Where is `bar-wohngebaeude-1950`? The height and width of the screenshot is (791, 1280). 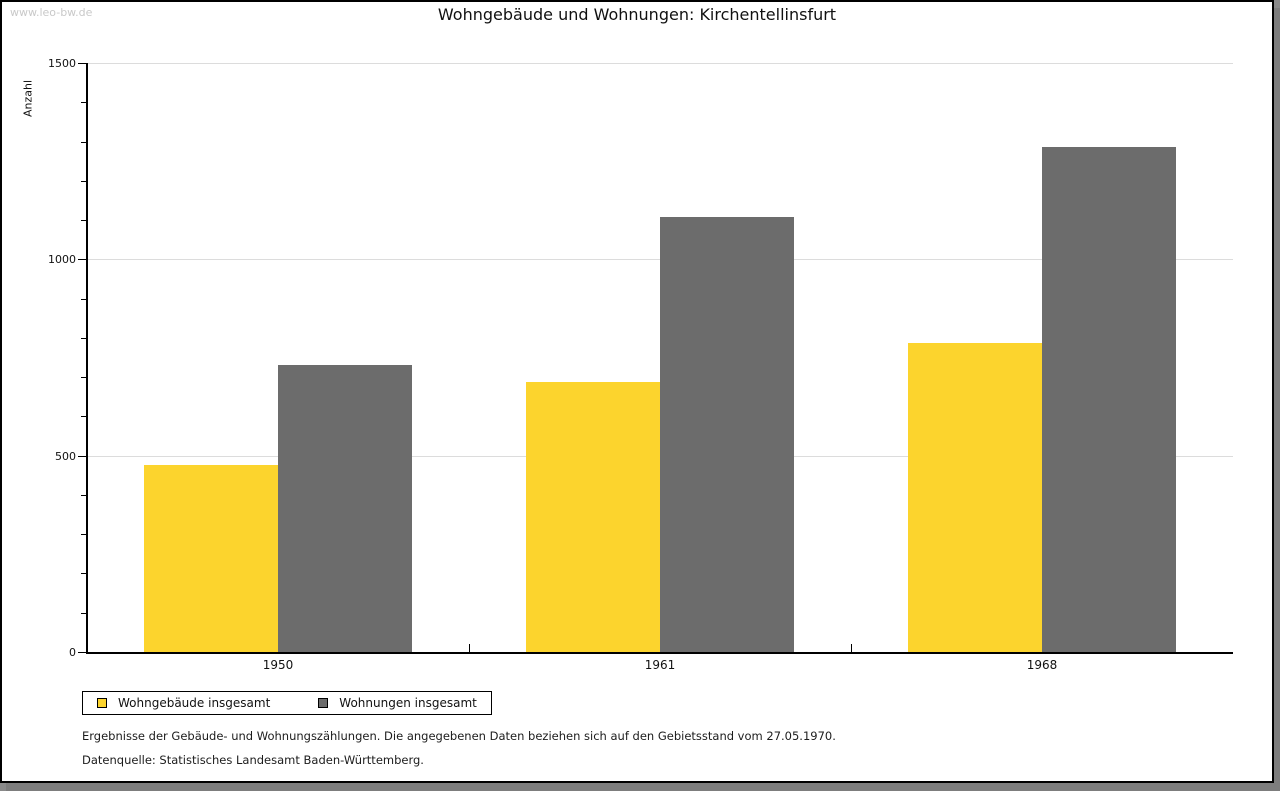 bar-wohngebaeude-1950 is located at coordinates (211, 558).